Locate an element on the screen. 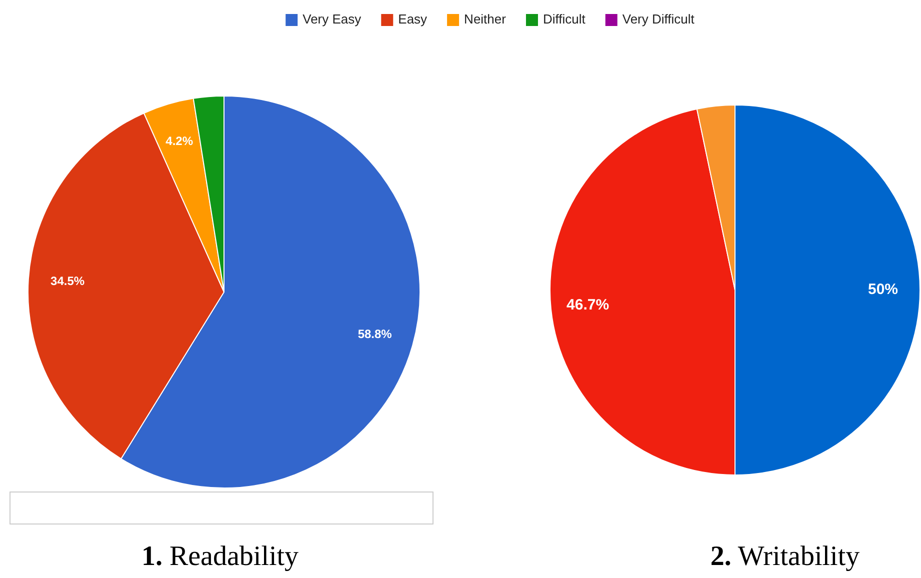 The height and width of the screenshot is (578, 921). legend-label: Neither is located at coordinates (485, 18).